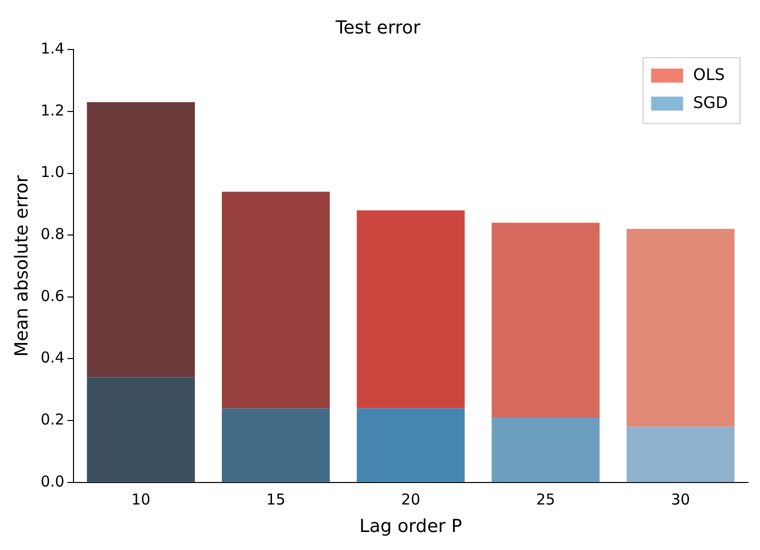 This screenshot has width=760, height=550. What do you see at coordinates (140, 499) in the screenshot?
I see `x-tick-label: 10` at bounding box center [140, 499].